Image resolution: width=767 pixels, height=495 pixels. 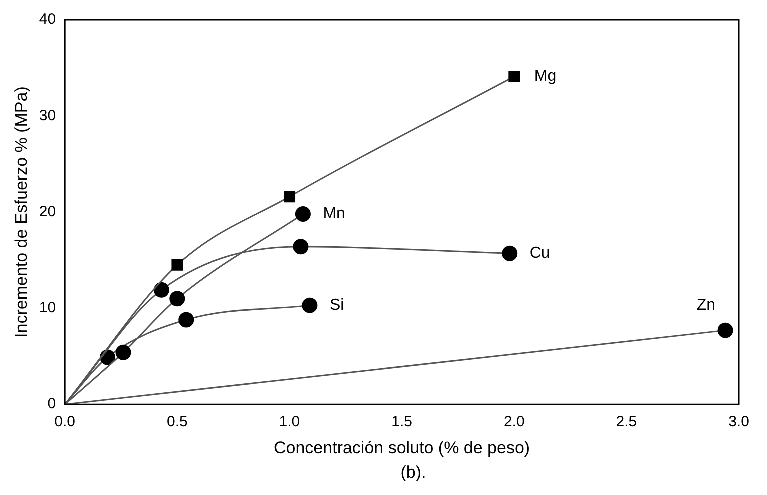 I want to click on series-label: Cu, so click(x=540, y=253).